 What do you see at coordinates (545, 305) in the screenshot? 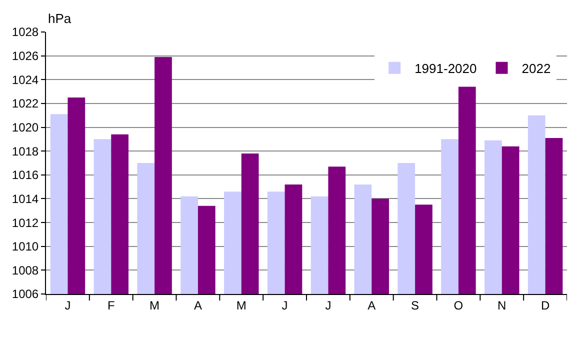
I see `x-tick-label: D` at bounding box center [545, 305].